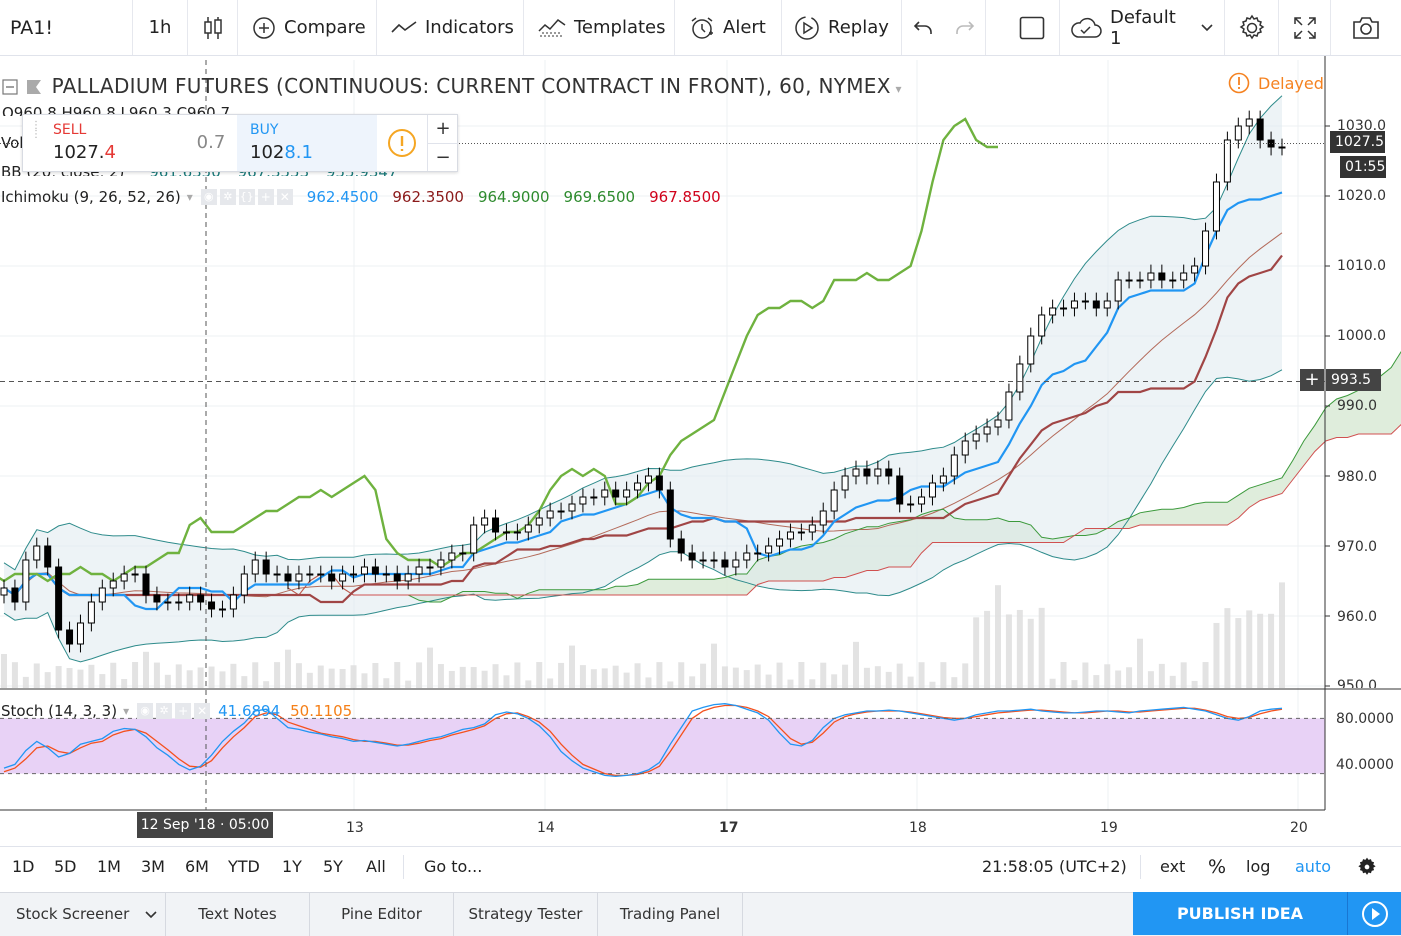 The width and height of the screenshot is (1401, 936). Describe the element at coordinates (1252, 27) in the screenshot. I see `settings-button` at that location.